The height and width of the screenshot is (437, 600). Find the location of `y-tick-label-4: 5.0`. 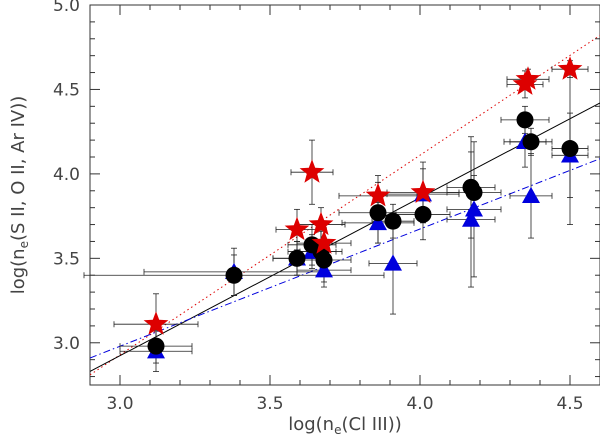

y-tick-label-4: 5.0 is located at coordinates (66, 8).